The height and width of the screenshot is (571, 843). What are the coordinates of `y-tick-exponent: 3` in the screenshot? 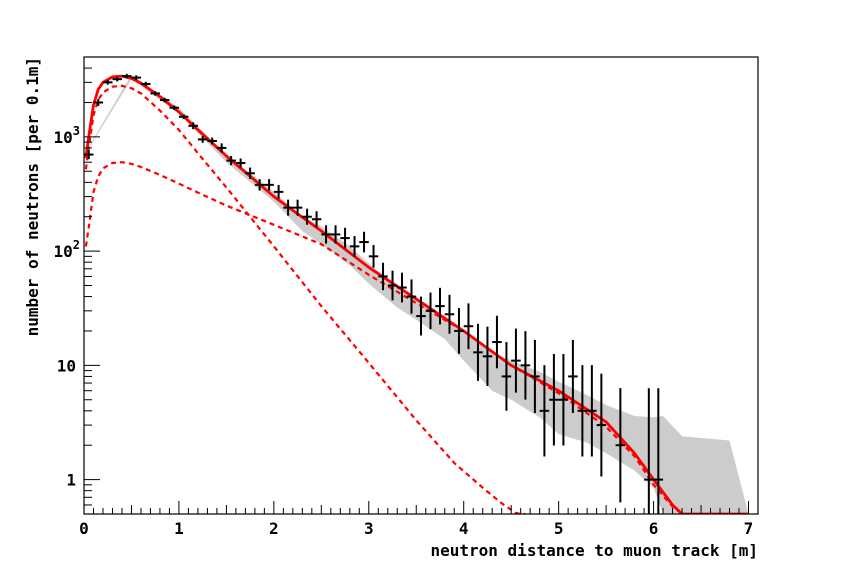 It's located at (76, 131).